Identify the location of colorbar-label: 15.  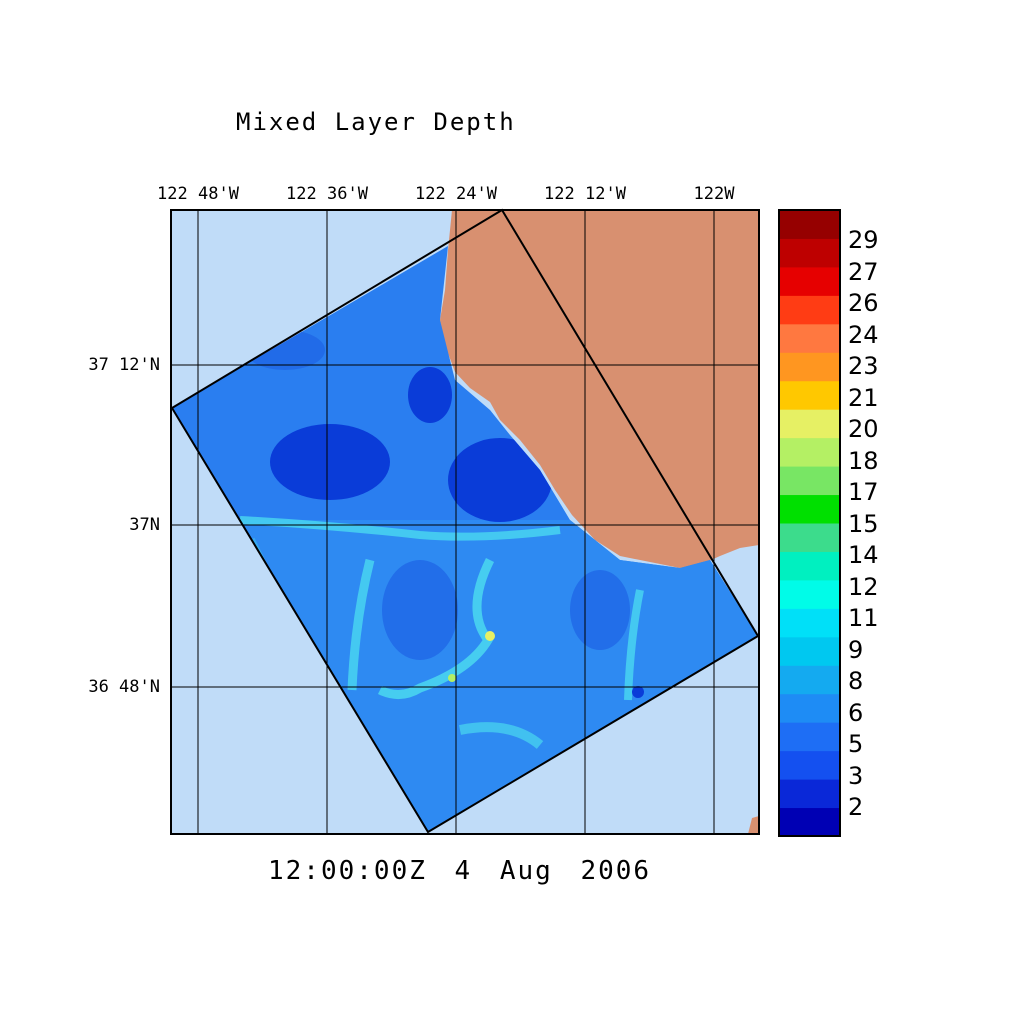
(863, 523).